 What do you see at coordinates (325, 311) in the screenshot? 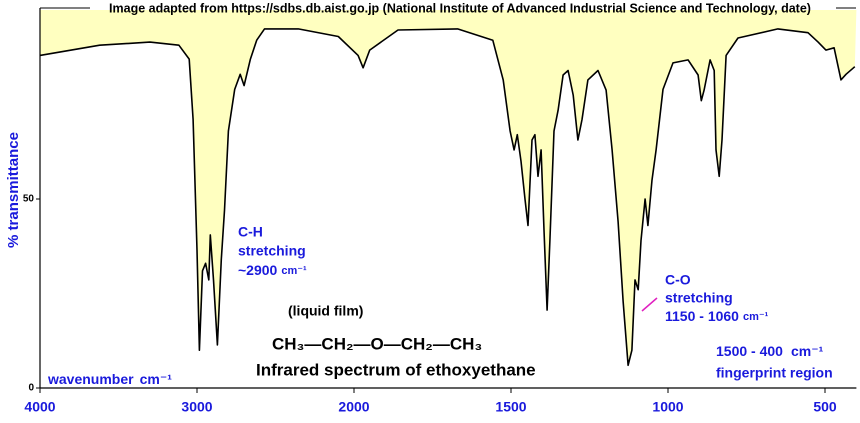
I see `sample-note: (liquid film)` at bounding box center [325, 311].